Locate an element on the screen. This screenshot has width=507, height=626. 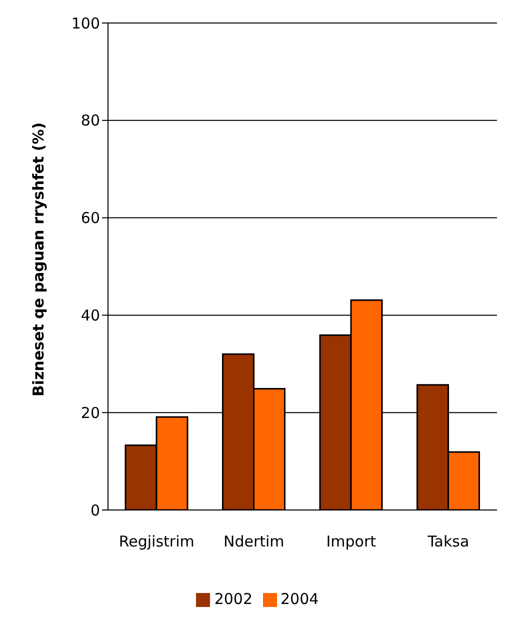
y-tick-label: 0 is located at coordinates (95, 510).